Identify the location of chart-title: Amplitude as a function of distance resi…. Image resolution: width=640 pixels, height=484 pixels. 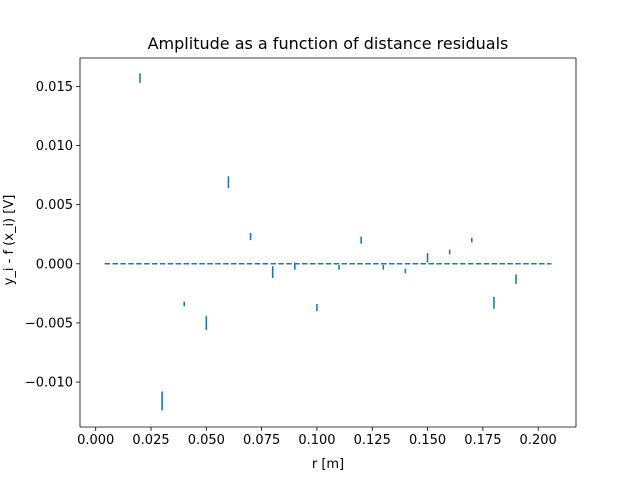
(328, 43).